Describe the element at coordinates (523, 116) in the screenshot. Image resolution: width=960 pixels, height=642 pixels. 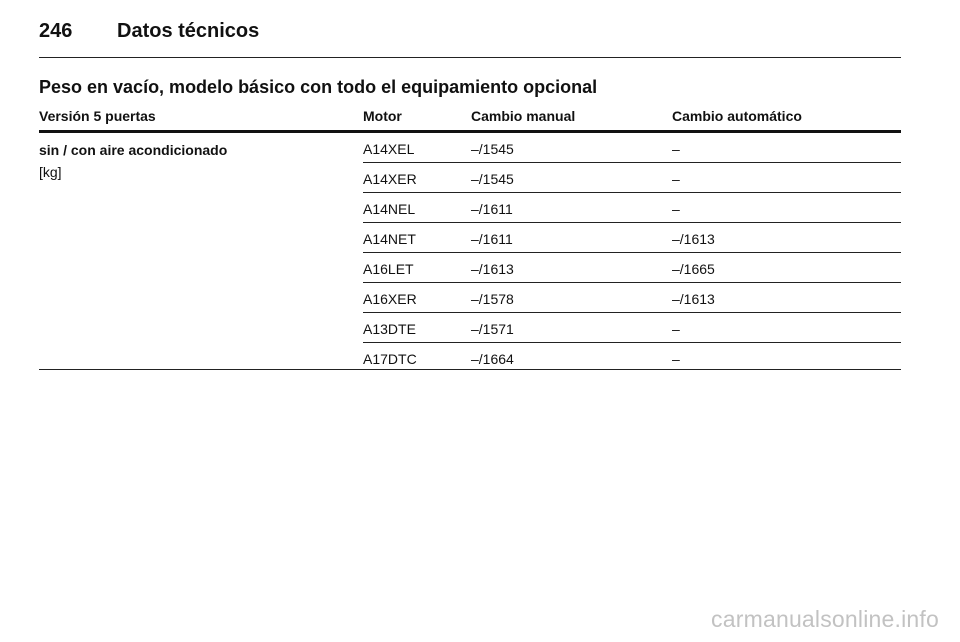
I see `header-manual-transmission: Cambio manual` at that location.